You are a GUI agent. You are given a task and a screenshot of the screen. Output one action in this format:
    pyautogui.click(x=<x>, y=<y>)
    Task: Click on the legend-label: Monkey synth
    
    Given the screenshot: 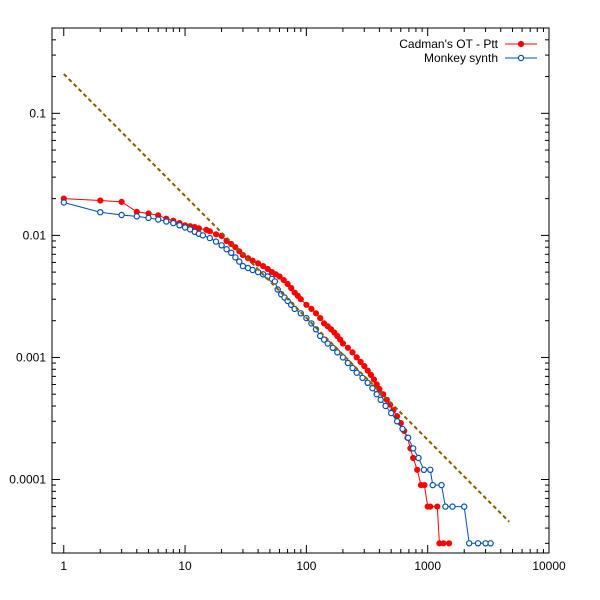 What is the action you would take?
    pyautogui.click(x=461, y=58)
    